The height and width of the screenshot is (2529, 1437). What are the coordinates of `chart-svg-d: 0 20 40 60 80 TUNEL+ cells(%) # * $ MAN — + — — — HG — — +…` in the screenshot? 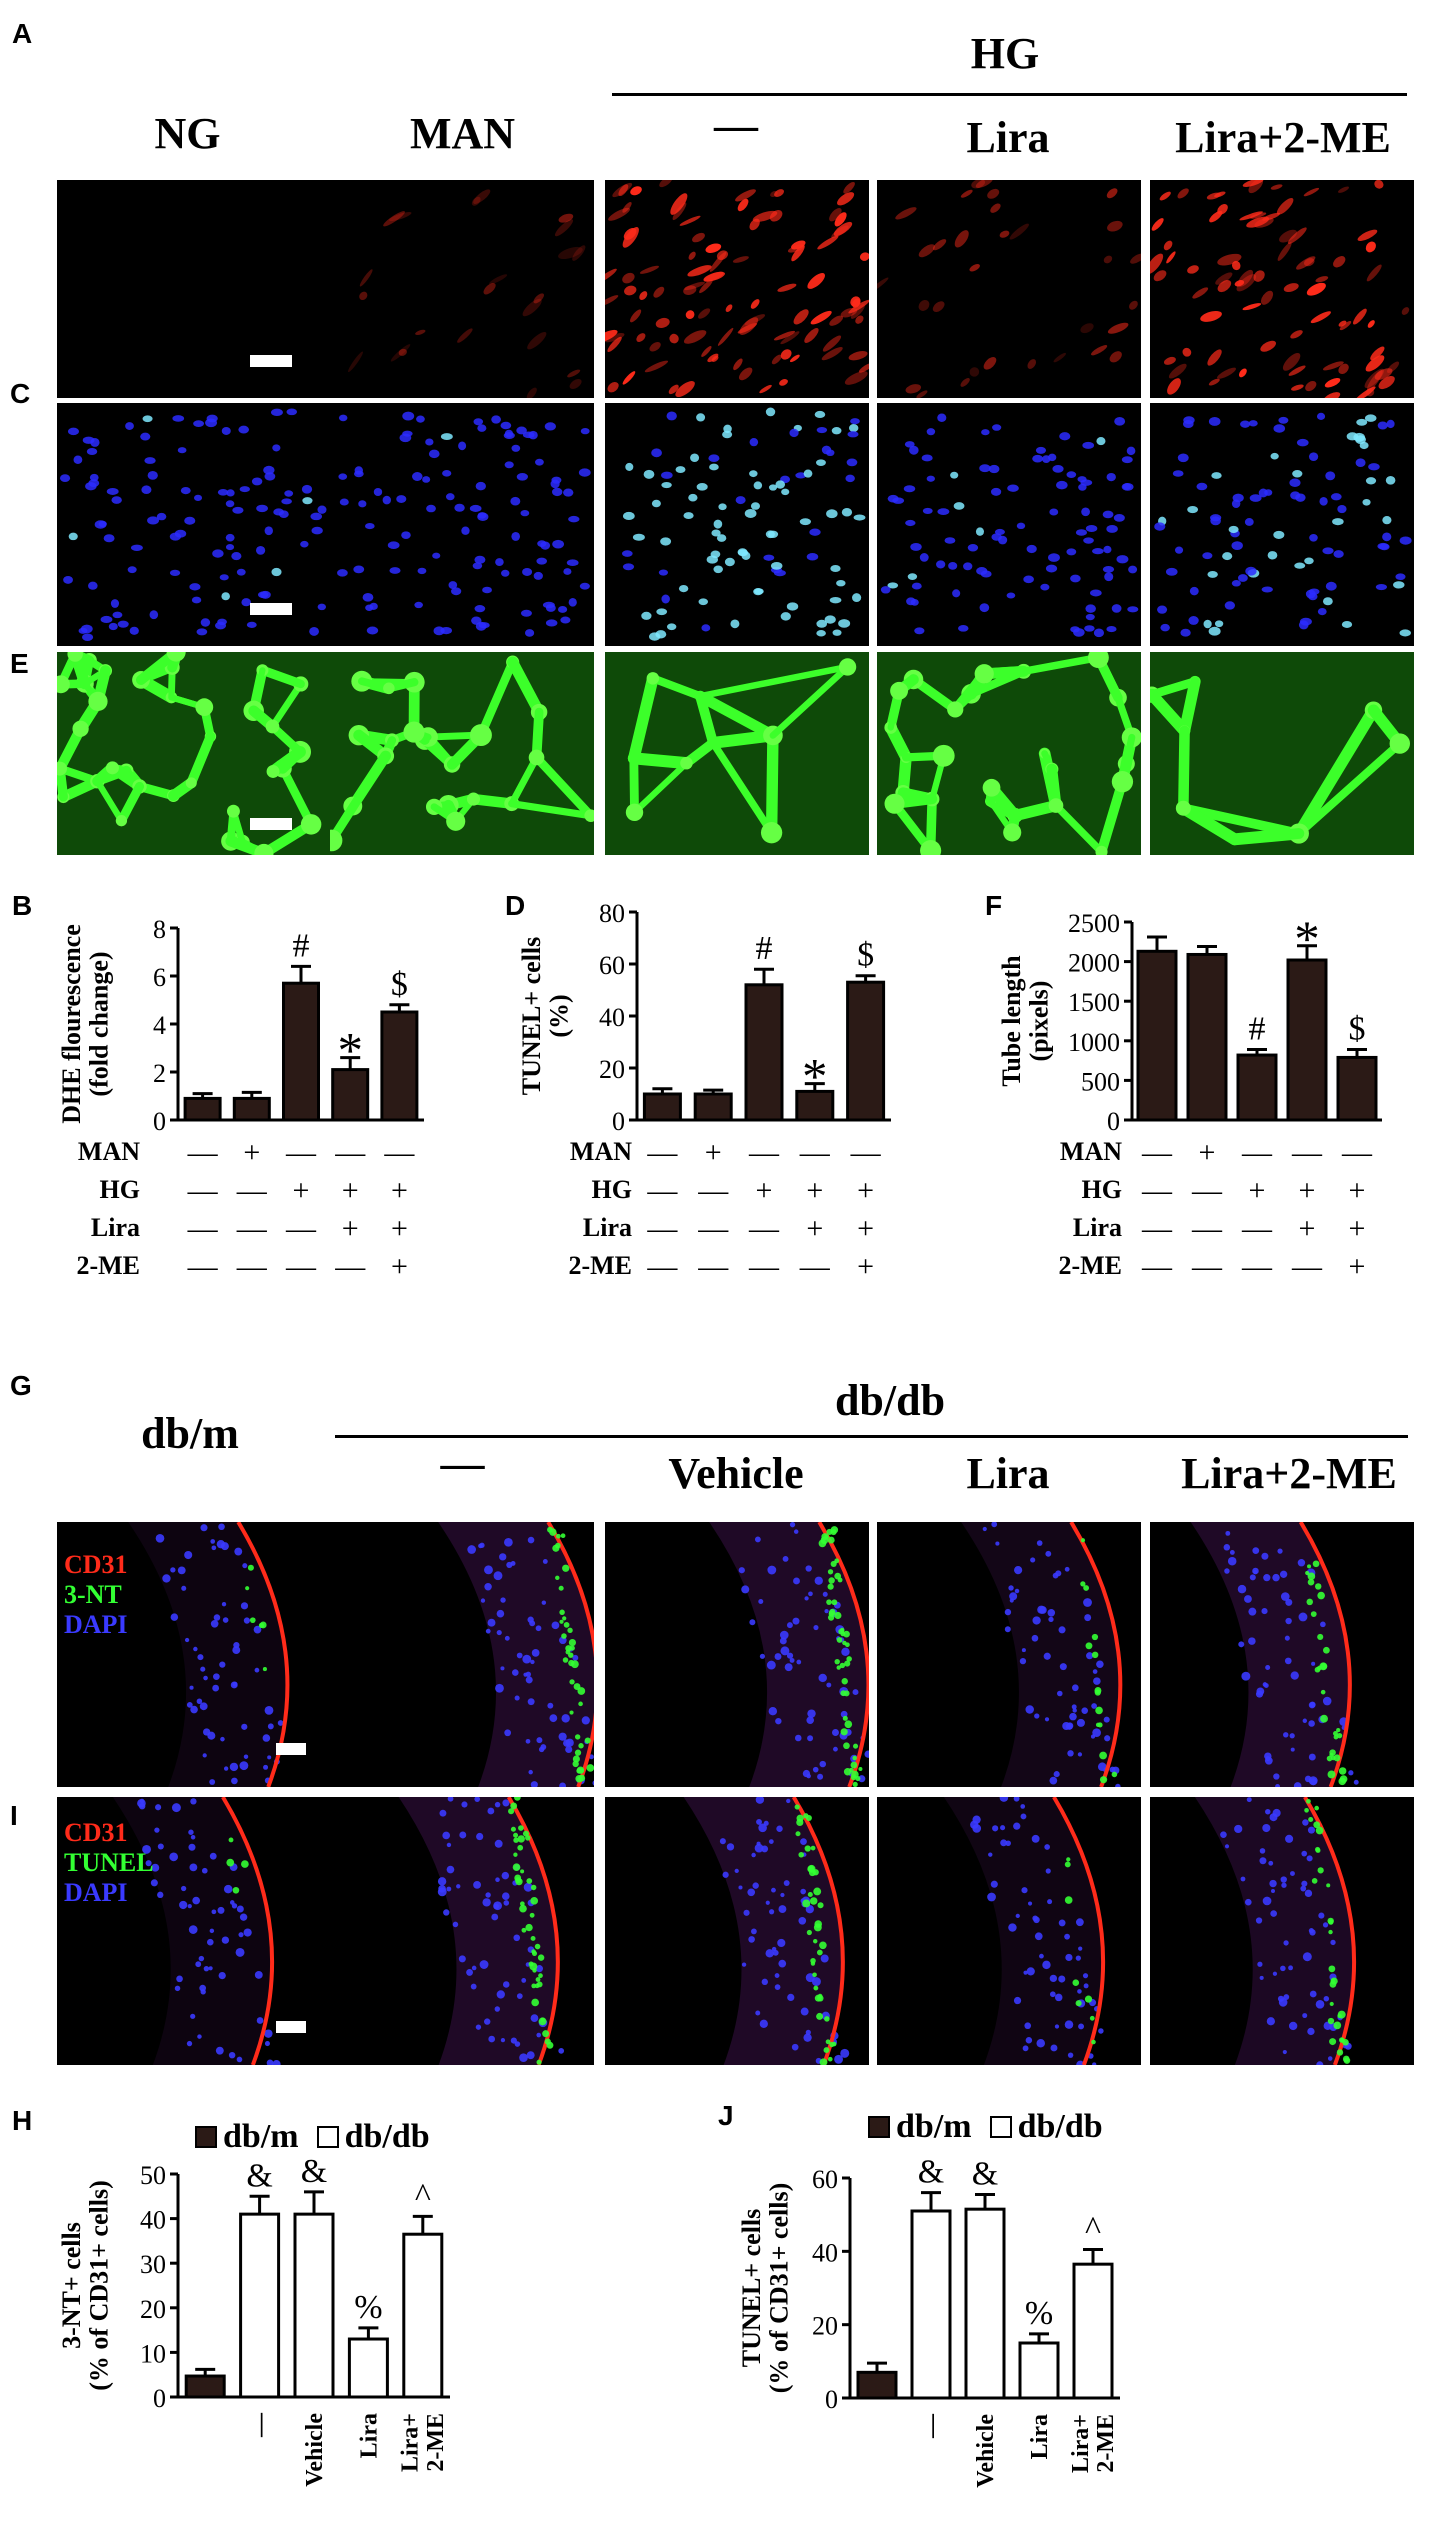 It's located at (704, 1091).